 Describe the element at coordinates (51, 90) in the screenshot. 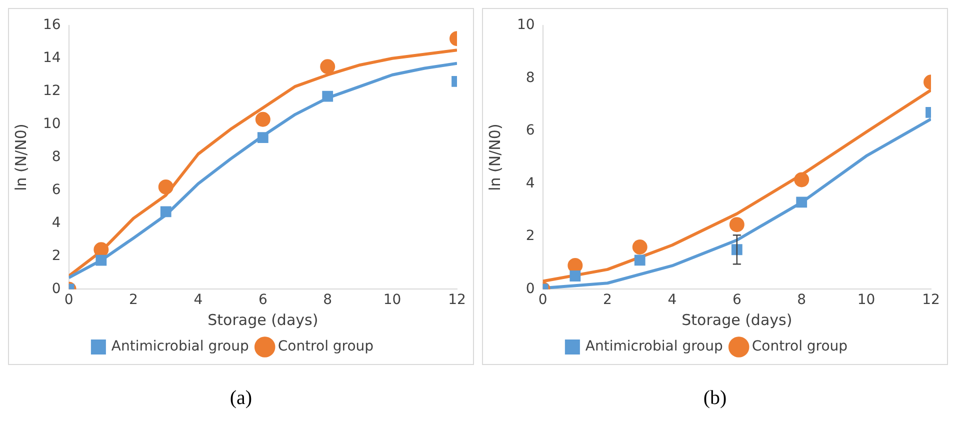

I see `y-tick-label: 12` at that location.